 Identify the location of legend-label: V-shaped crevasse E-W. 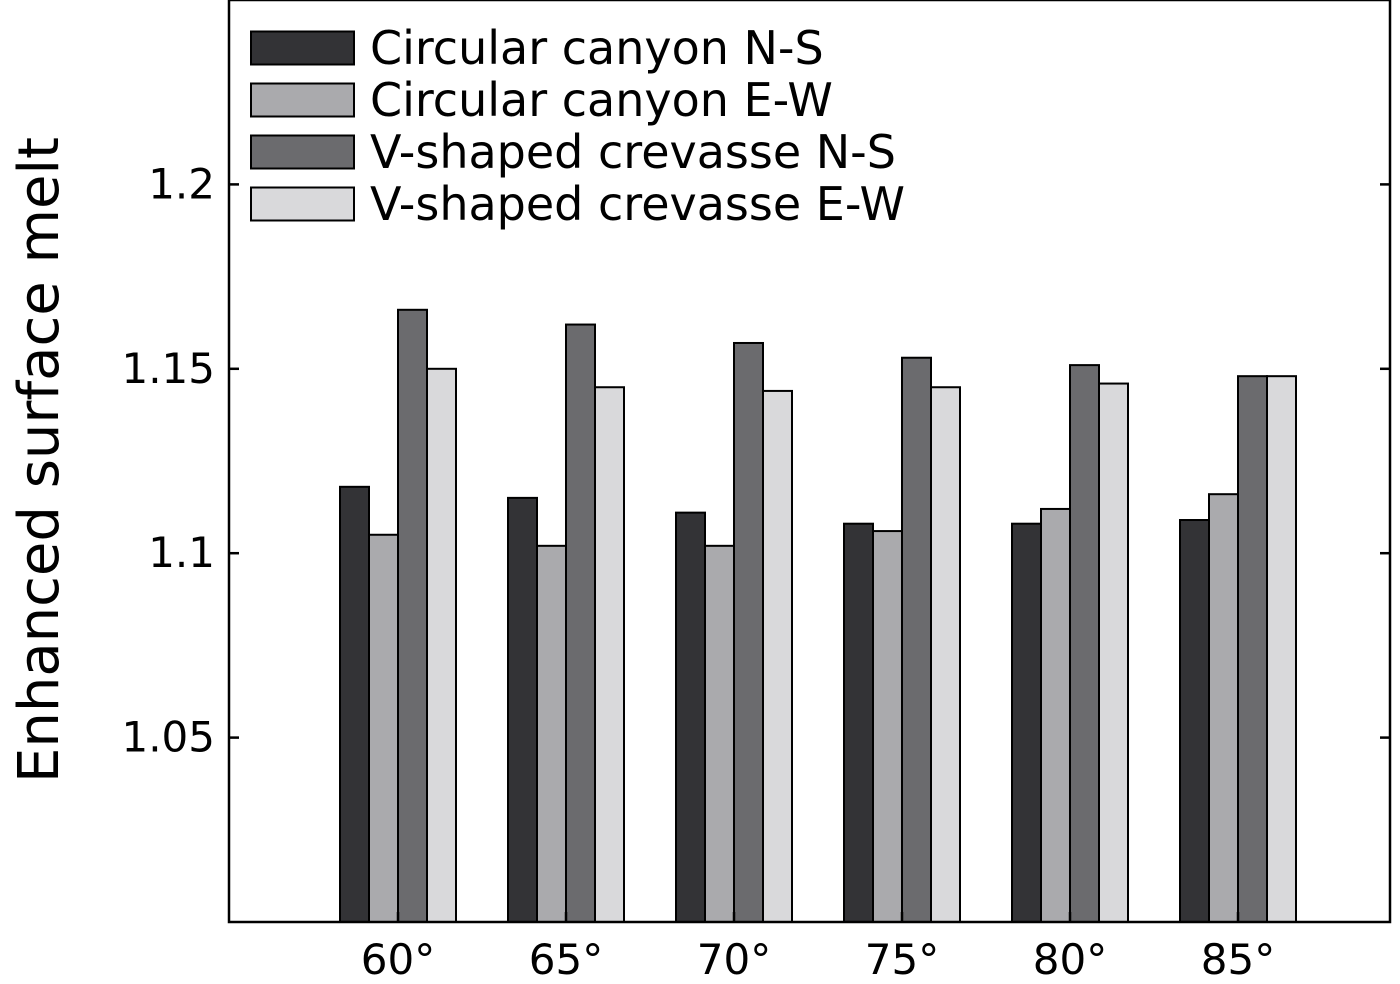
(637, 204).